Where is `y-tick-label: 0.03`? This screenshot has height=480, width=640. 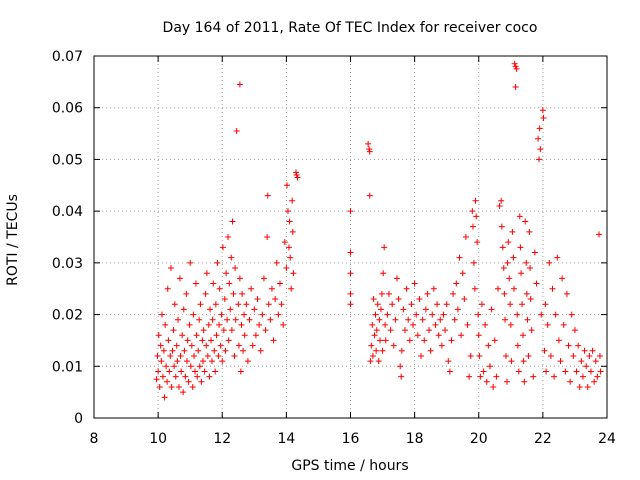
y-tick-label: 0.03 is located at coordinates (67, 264).